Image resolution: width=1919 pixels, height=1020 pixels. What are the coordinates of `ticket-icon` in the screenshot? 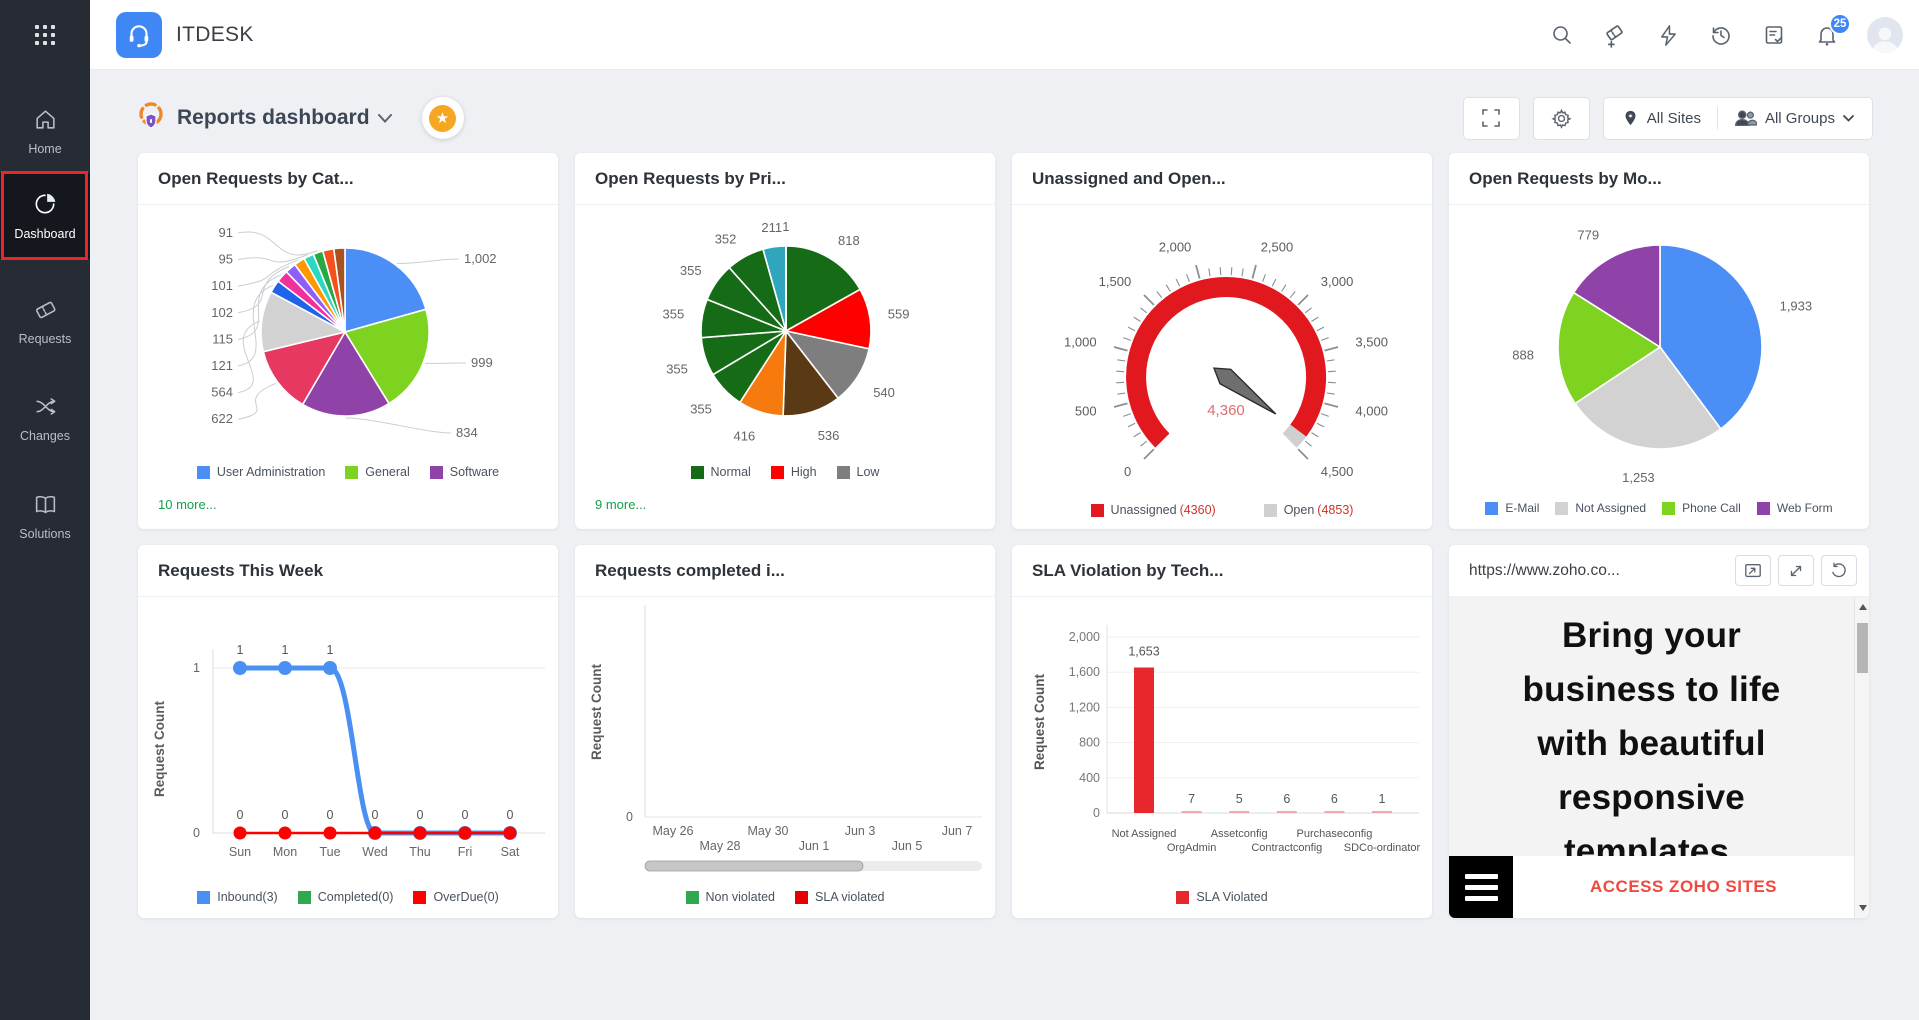 It's located at (45, 311).